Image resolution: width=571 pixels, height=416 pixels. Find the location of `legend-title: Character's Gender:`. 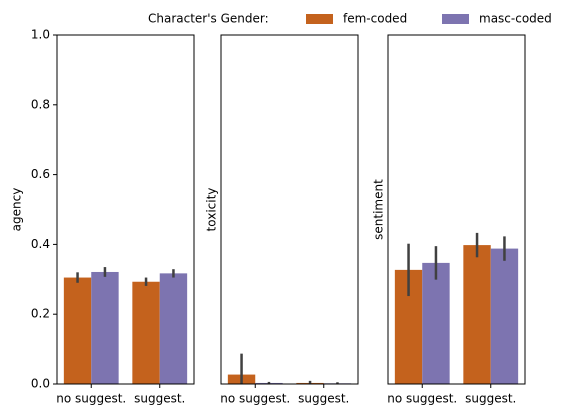

legend-title: Character's Gender: is located at coordinates (208, 19).